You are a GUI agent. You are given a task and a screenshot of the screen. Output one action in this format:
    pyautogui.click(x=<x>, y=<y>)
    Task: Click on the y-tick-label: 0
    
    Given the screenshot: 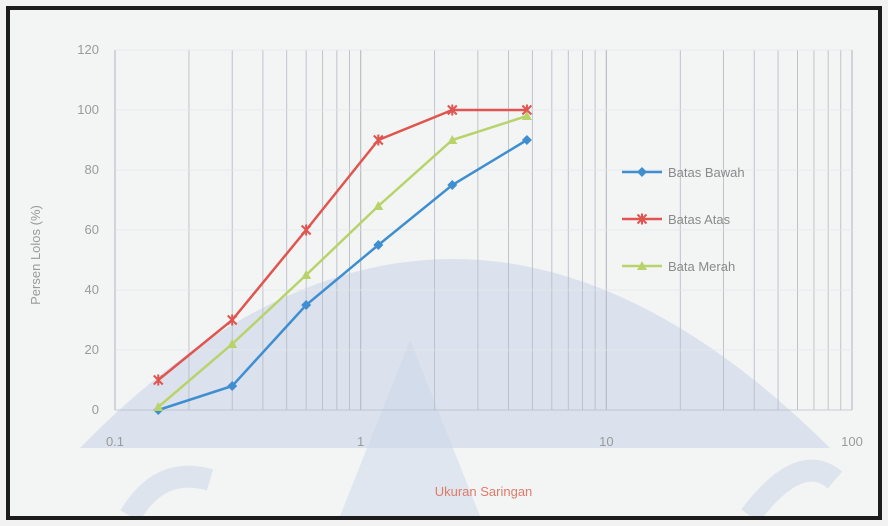 What is the action you would take?
    pyautogui.click(x=95, y=409)
    